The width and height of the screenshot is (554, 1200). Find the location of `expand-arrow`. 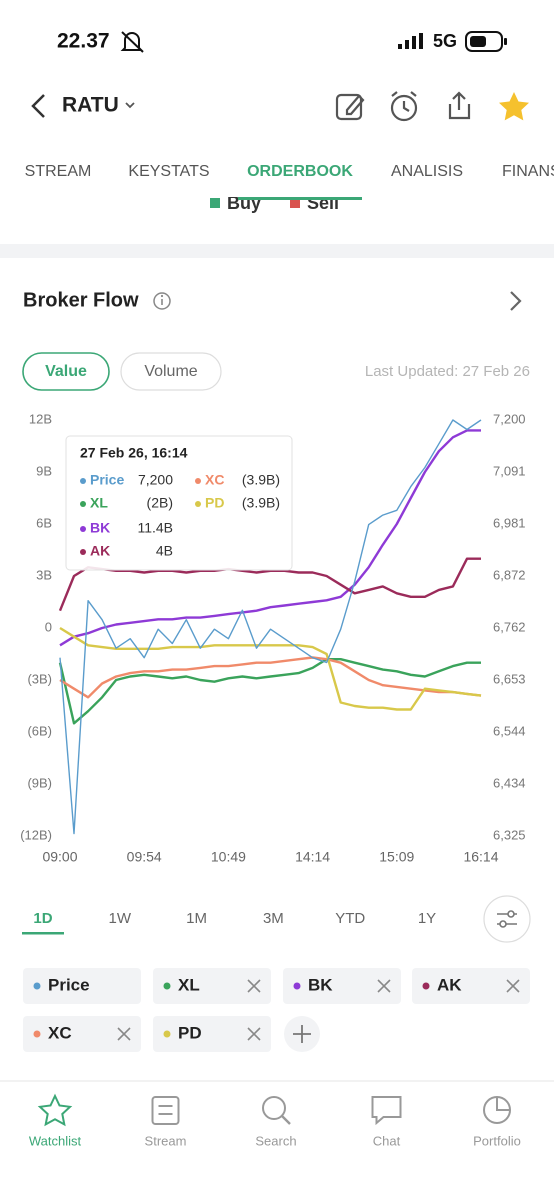

expand-arrow is located at coordinates (516, 301).